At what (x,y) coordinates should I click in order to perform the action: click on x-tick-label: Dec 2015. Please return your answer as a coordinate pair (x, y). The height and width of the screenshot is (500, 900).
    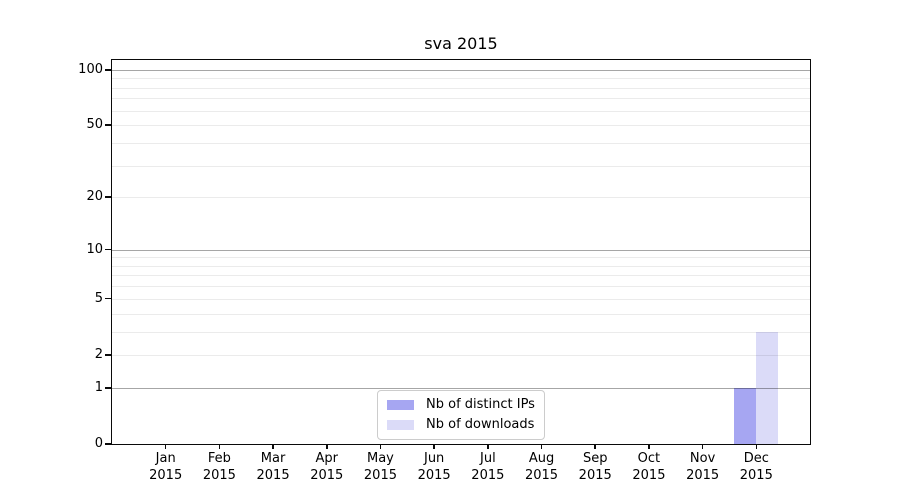
    Looking at the image, I should click on (756, 467).